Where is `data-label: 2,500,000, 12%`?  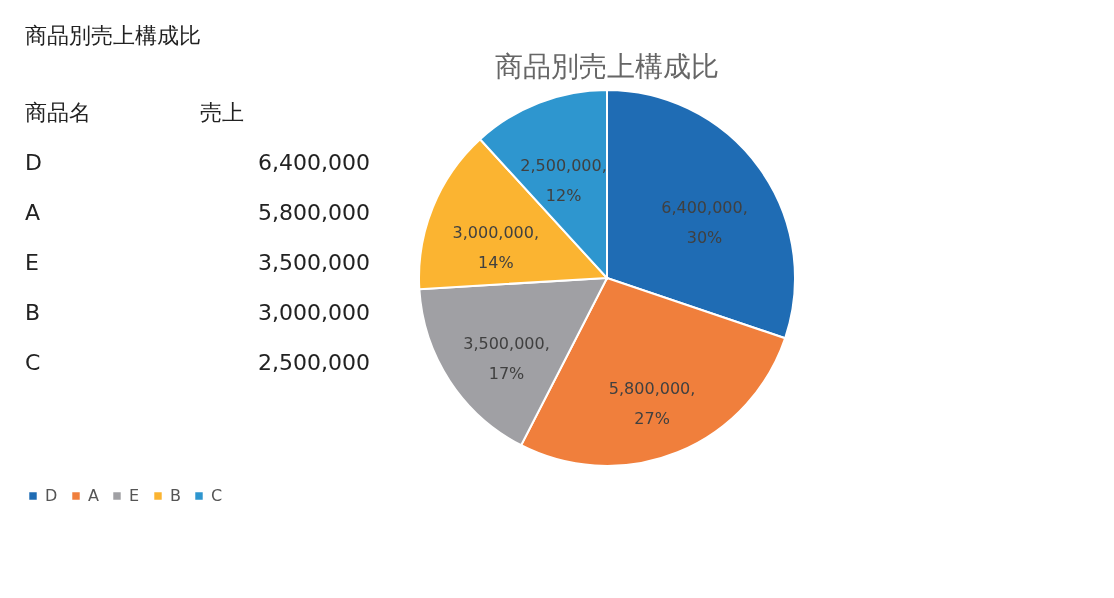
data-label: 2,500,000, 12% is located at coordinates (563, 181).